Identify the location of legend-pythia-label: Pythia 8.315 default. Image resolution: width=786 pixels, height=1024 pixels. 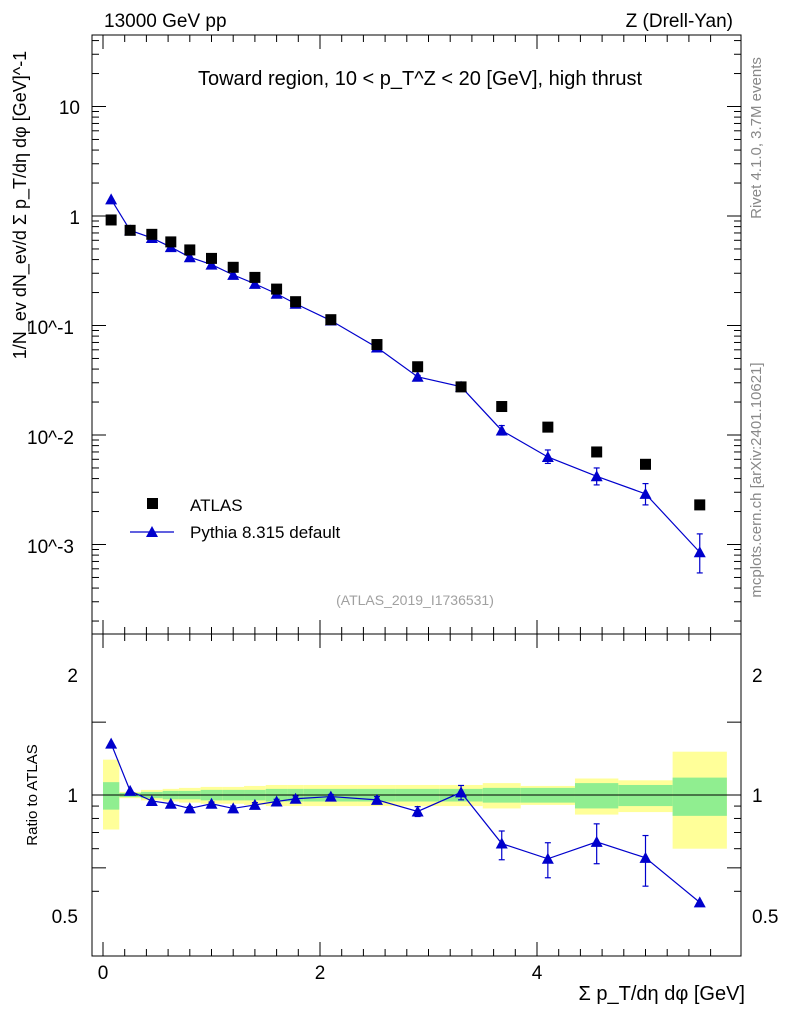
(265, 532).